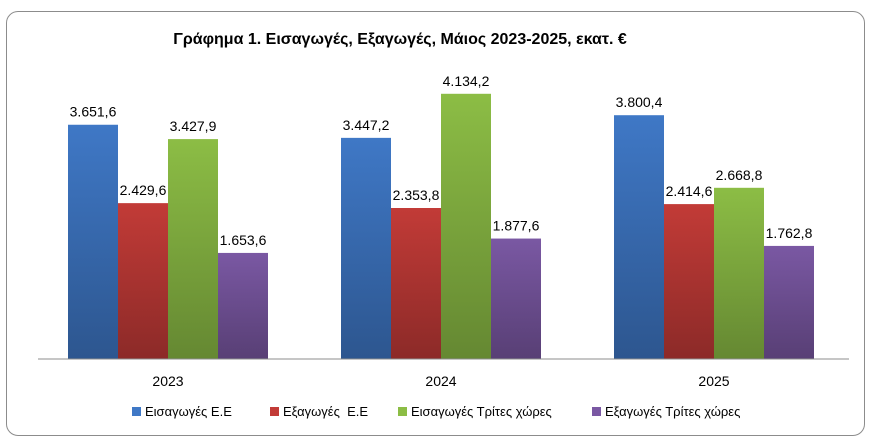  Describe the element at coordinates (516, 226) in the screenshot. I see `value-label-2024-series-4: 1.877,6` at that location.